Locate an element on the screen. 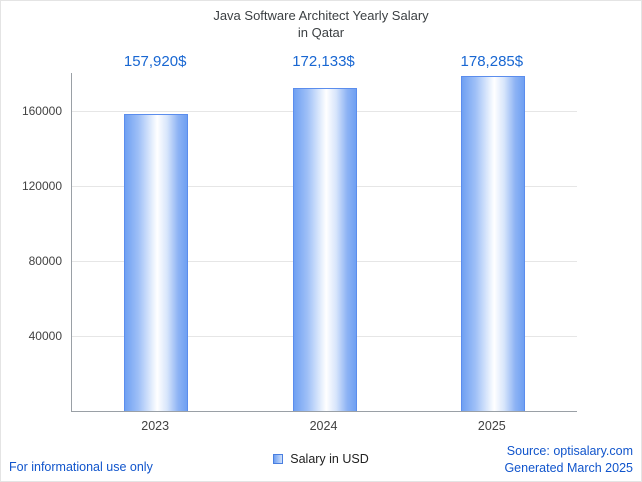  source-link: Source: optisalary.com is located at coordinates (569, 451).